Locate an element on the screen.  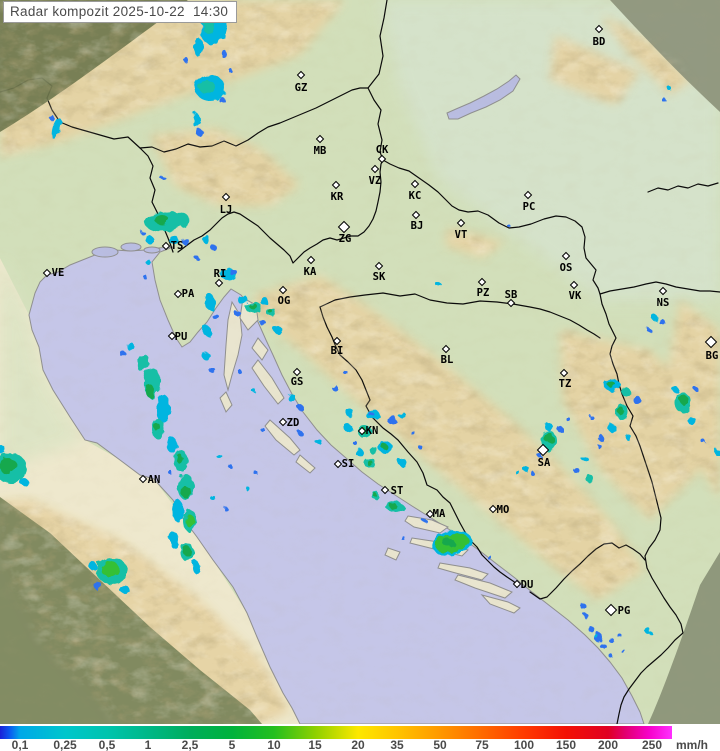
station-label: MA is located at coordinates (439, 514).